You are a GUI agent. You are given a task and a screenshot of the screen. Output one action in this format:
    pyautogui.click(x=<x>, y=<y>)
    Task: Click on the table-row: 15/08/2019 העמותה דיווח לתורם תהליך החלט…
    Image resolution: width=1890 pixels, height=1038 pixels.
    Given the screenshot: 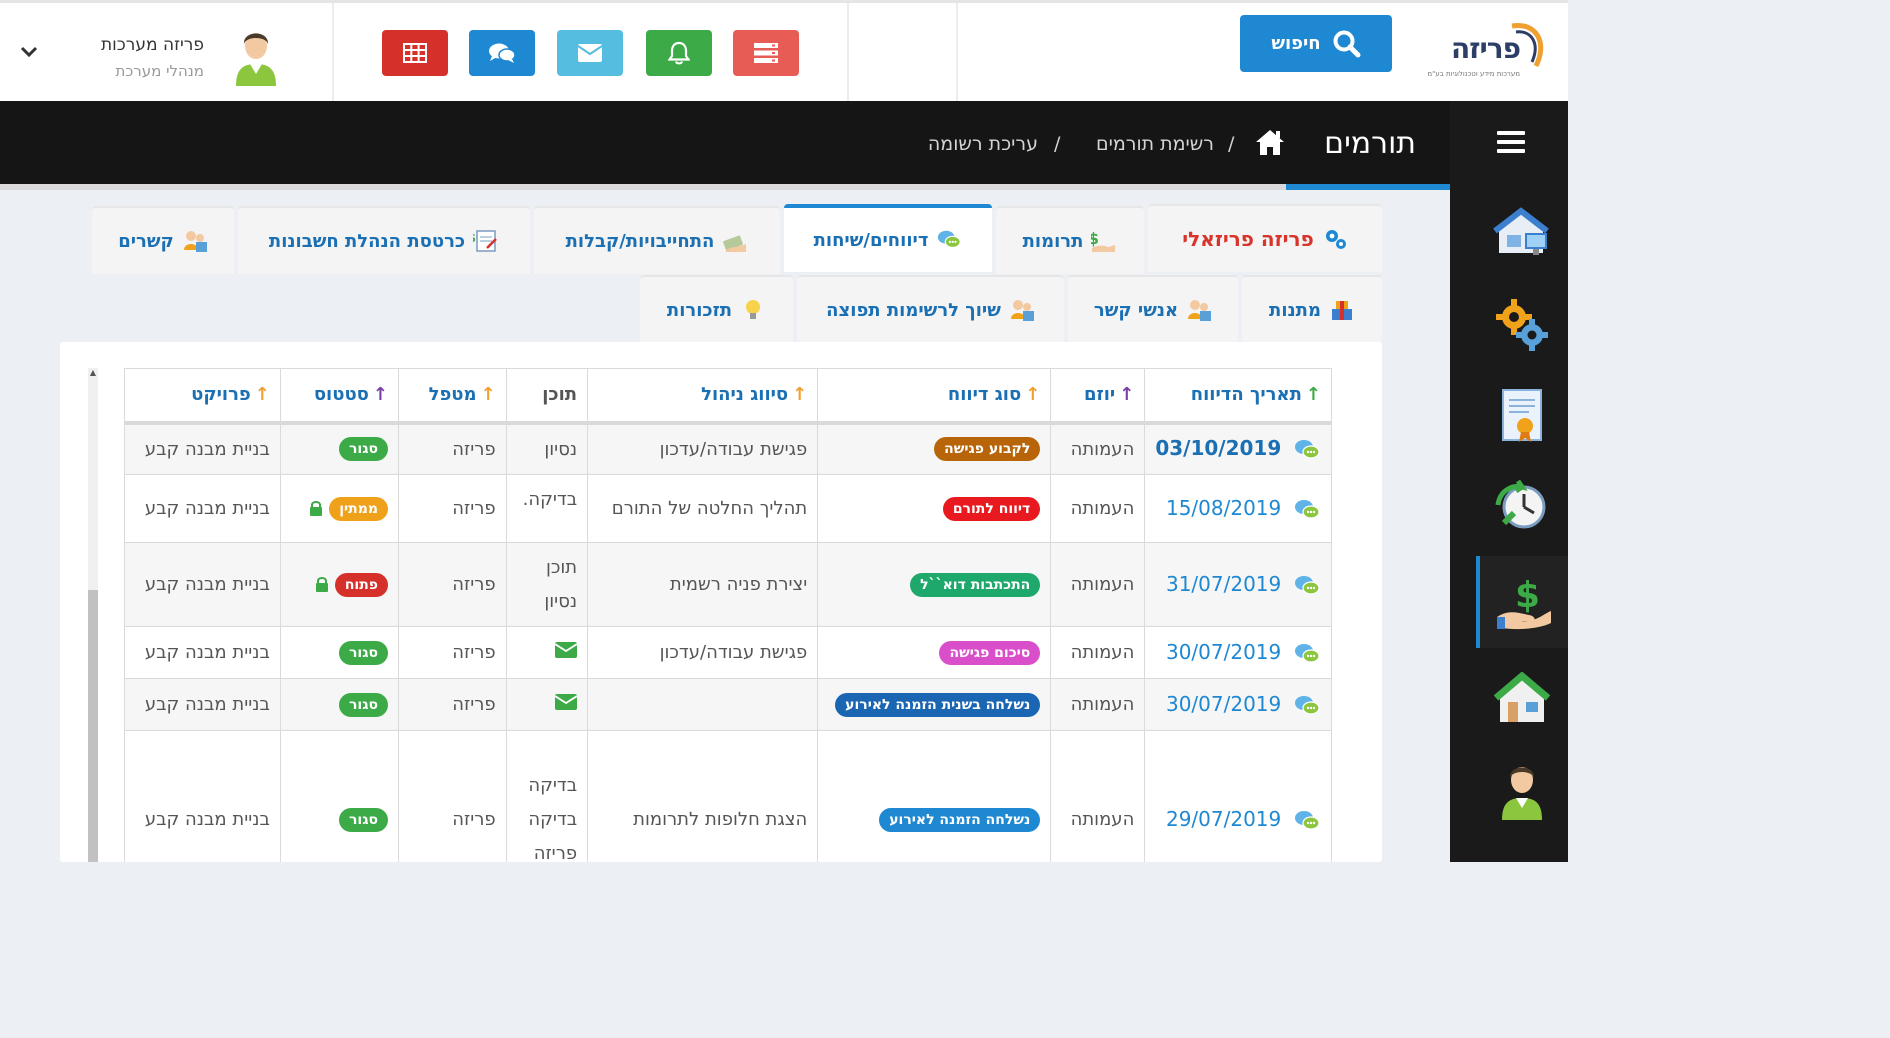 What is the action you would take?
    pyautogui.click(x=728, y=508)
    